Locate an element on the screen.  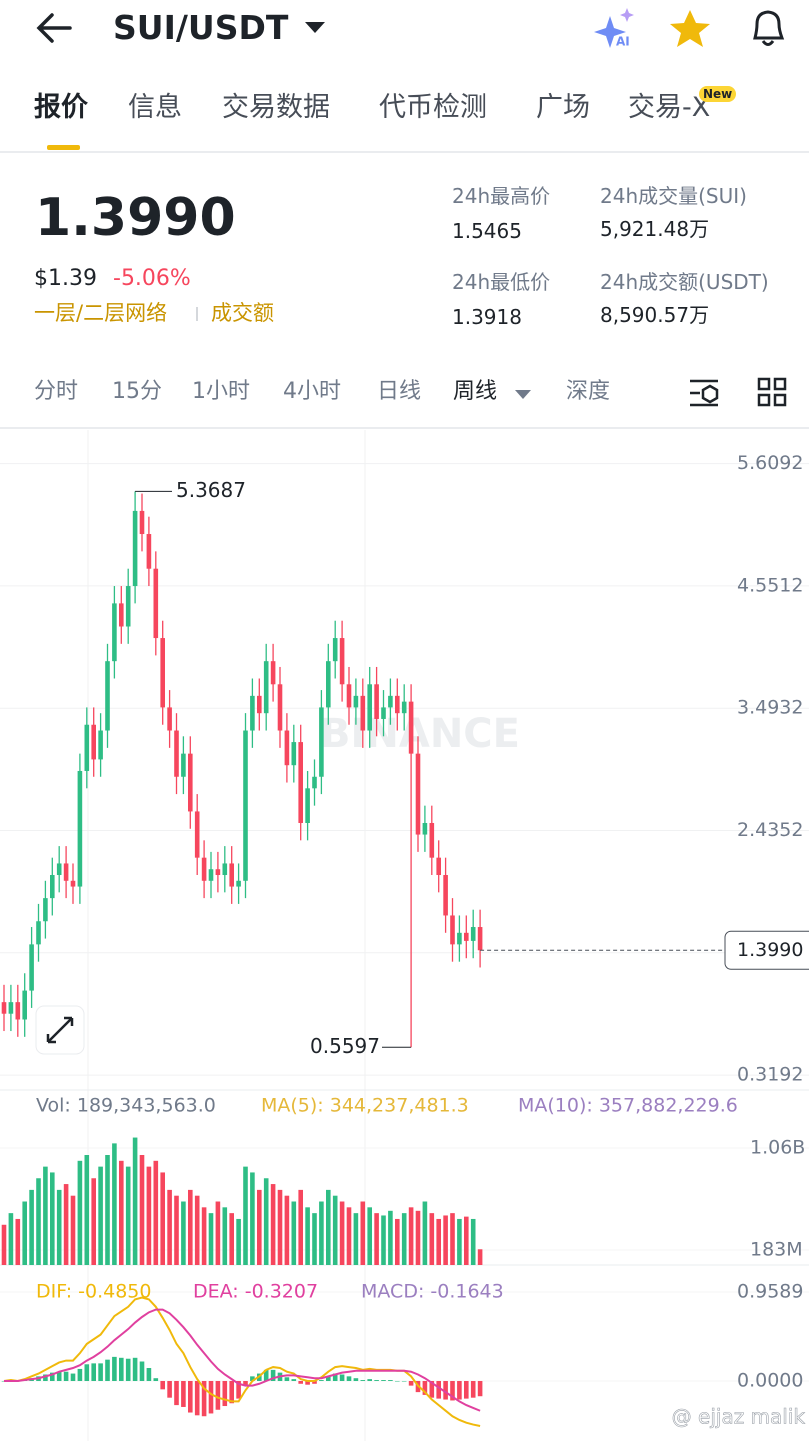
y-tick-label: 0.9589 is located at coordinates (770, 1292).